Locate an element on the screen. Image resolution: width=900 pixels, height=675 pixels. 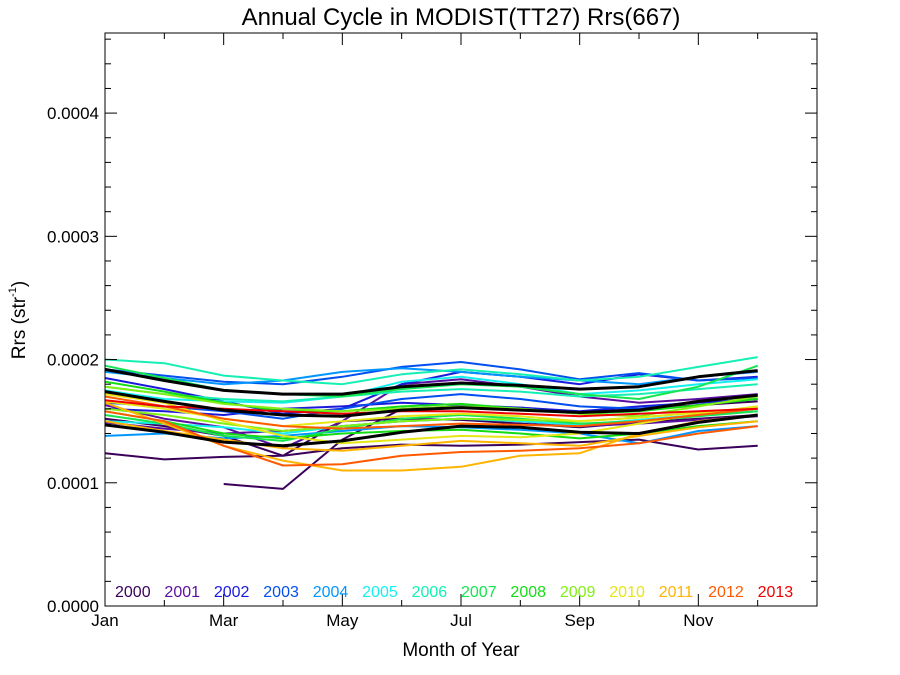
legend-item-2008: 2008 is located at coordinates (528, 592).